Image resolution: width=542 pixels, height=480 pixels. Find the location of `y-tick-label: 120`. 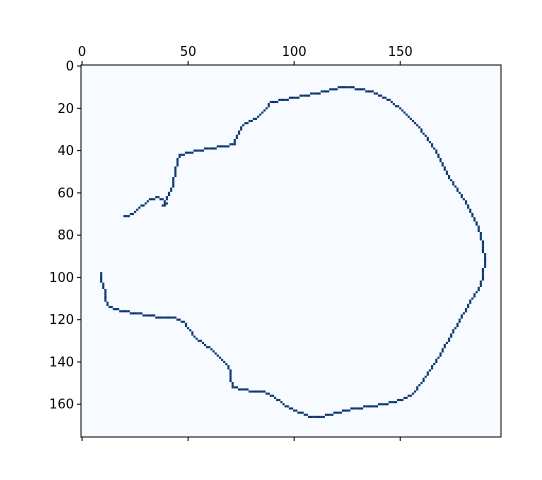

y-tick-label: 120 is located at coordinates (61, 320).